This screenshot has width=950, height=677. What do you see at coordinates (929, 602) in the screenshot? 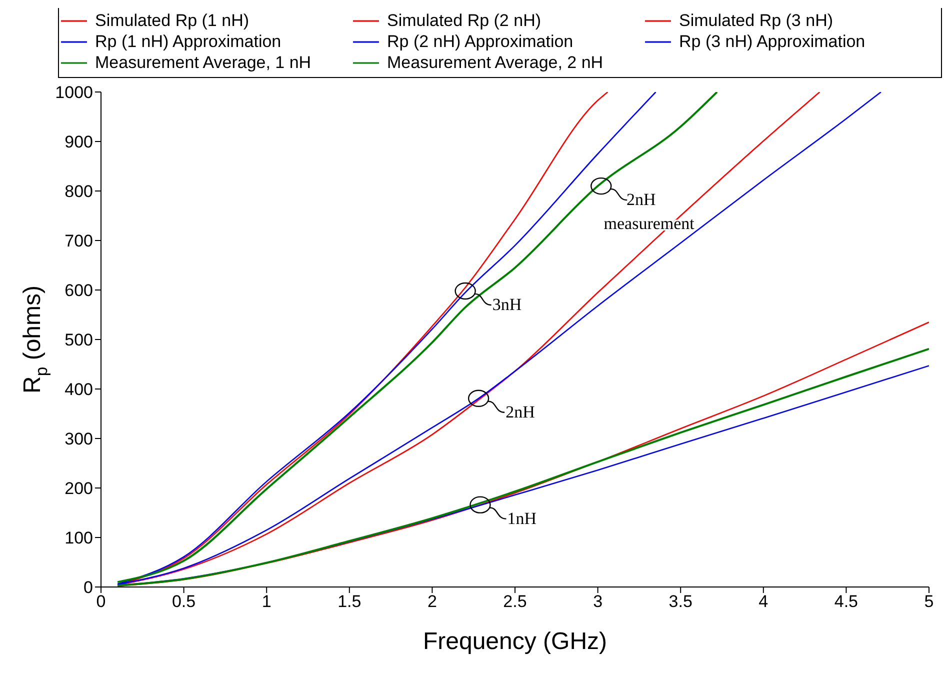
I see `x-tick-label: 5` at bounding box center [929, 602].